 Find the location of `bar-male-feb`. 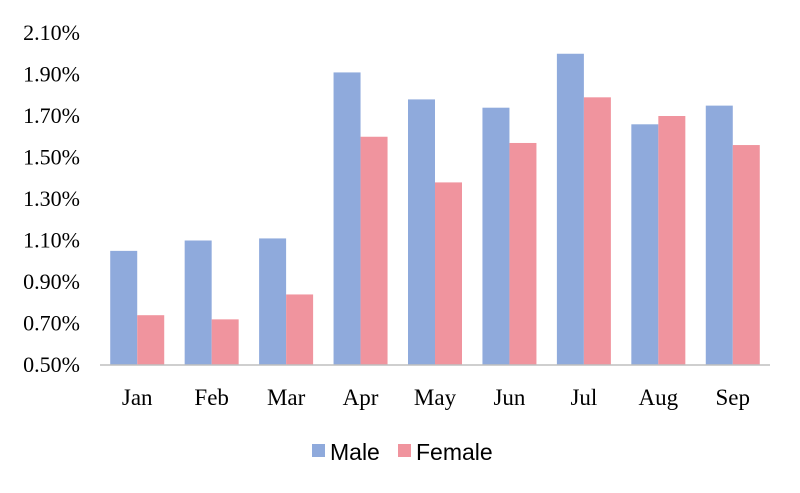

bar-male-feb is located at coordinates (198, 302).